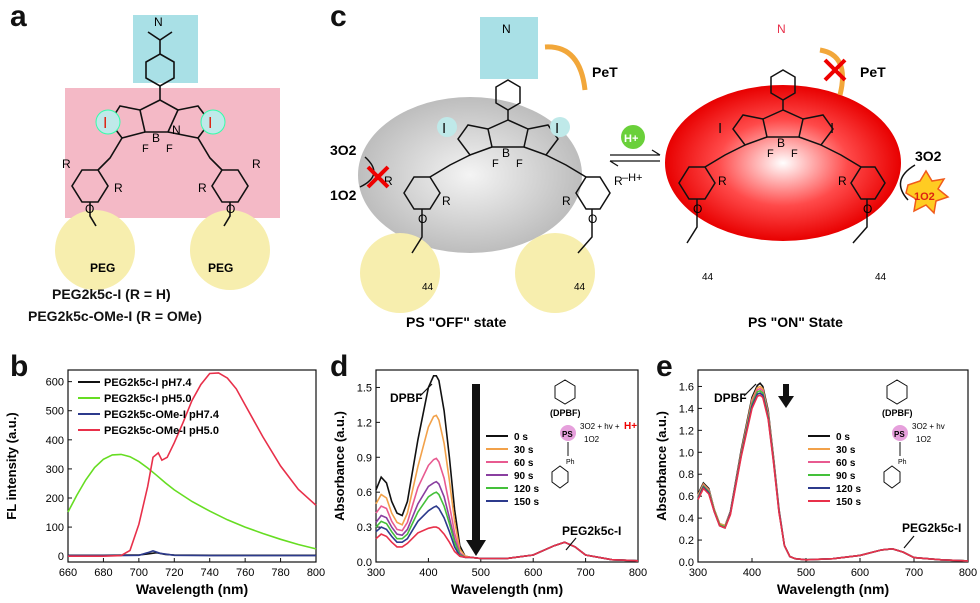  What do you see at coordinates (832, 128) in the screenshot?
I see `atom-iodine-on-right: I` at bounding box center [832, 128].